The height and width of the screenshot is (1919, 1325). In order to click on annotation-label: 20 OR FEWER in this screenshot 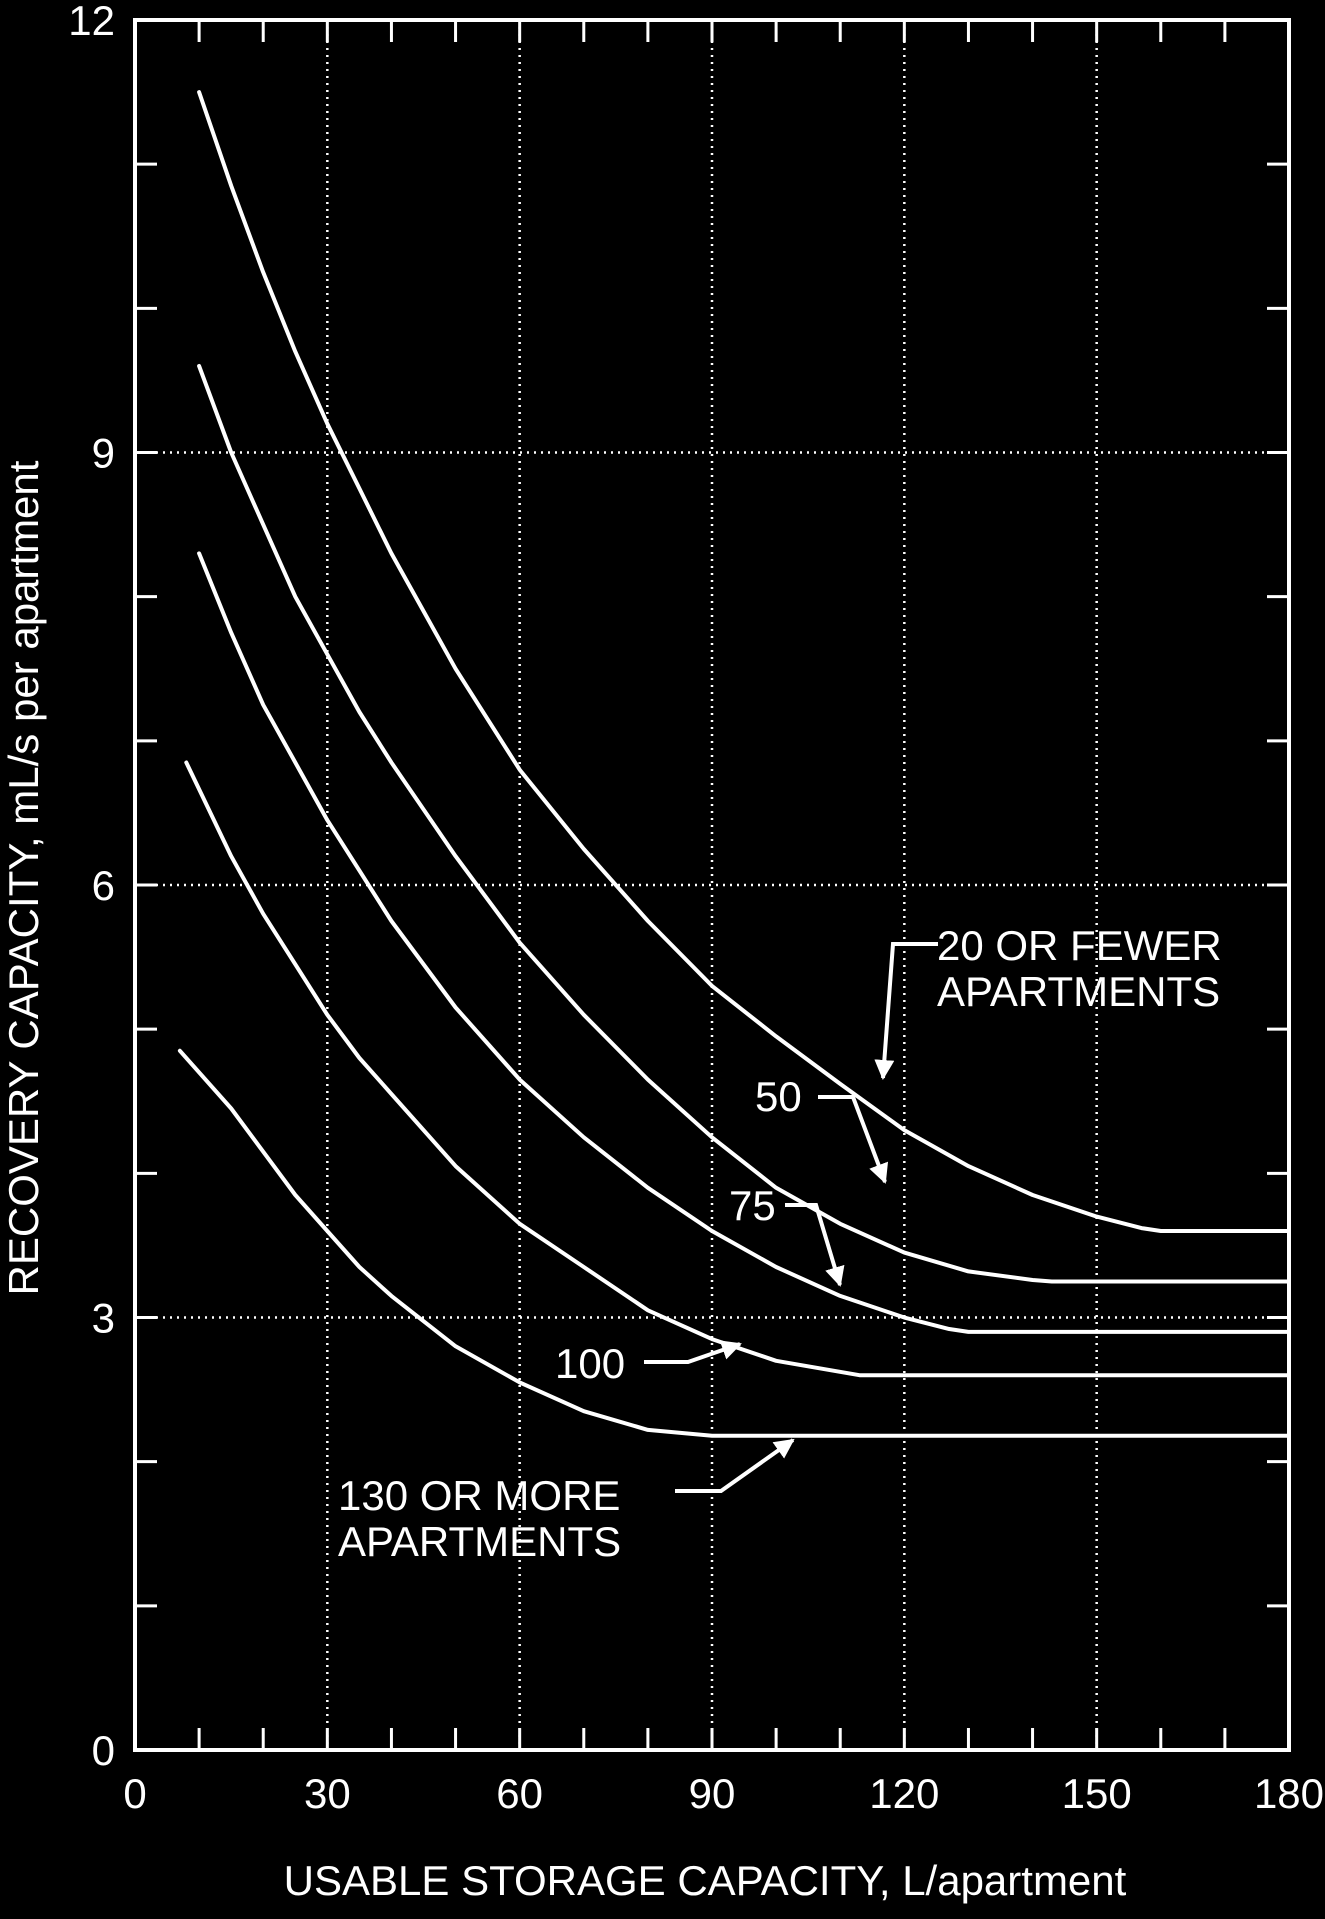, I will do `click(1079, 945)`.